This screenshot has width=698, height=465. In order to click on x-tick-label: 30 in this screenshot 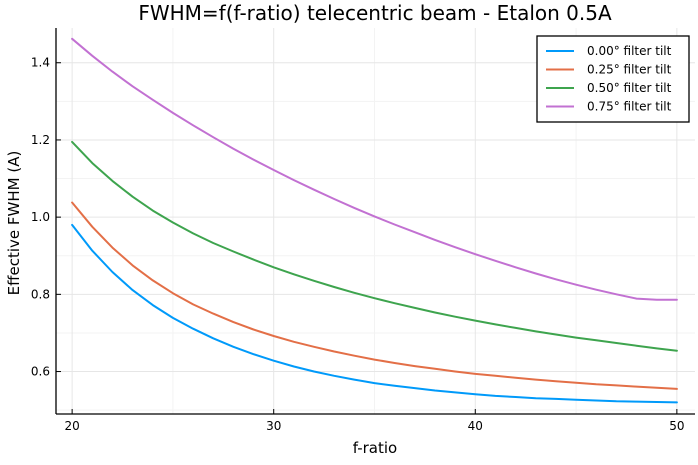, I will do `click(273, 426)`.